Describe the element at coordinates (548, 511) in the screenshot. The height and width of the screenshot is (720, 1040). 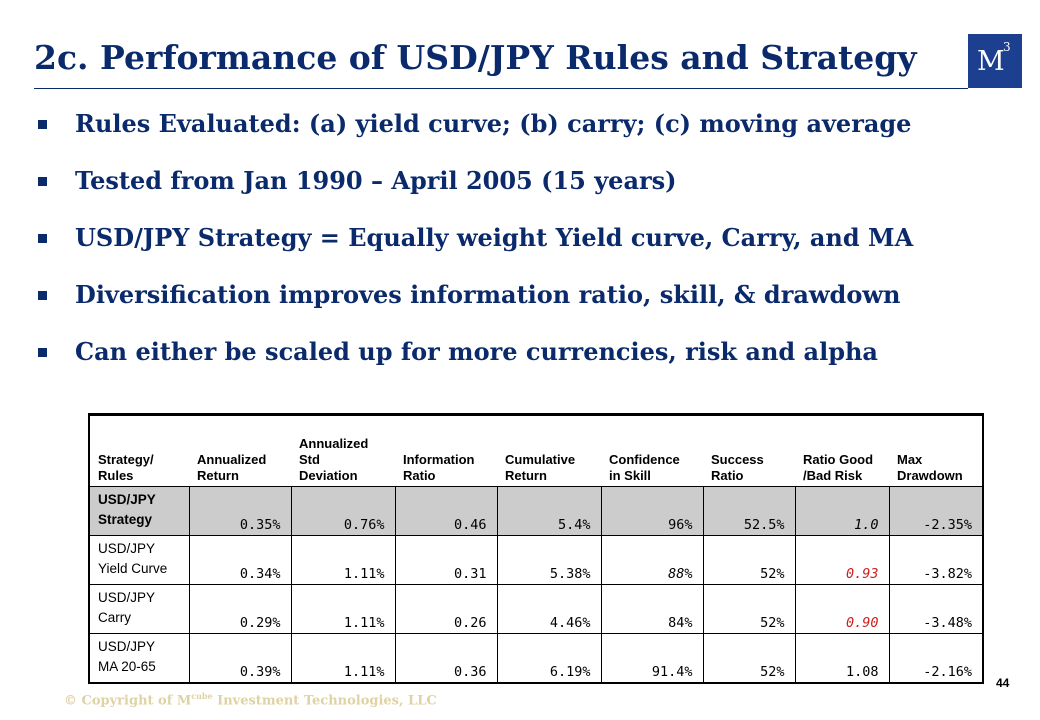
I see `cell-cumulative-return: 5.4%` at that location.